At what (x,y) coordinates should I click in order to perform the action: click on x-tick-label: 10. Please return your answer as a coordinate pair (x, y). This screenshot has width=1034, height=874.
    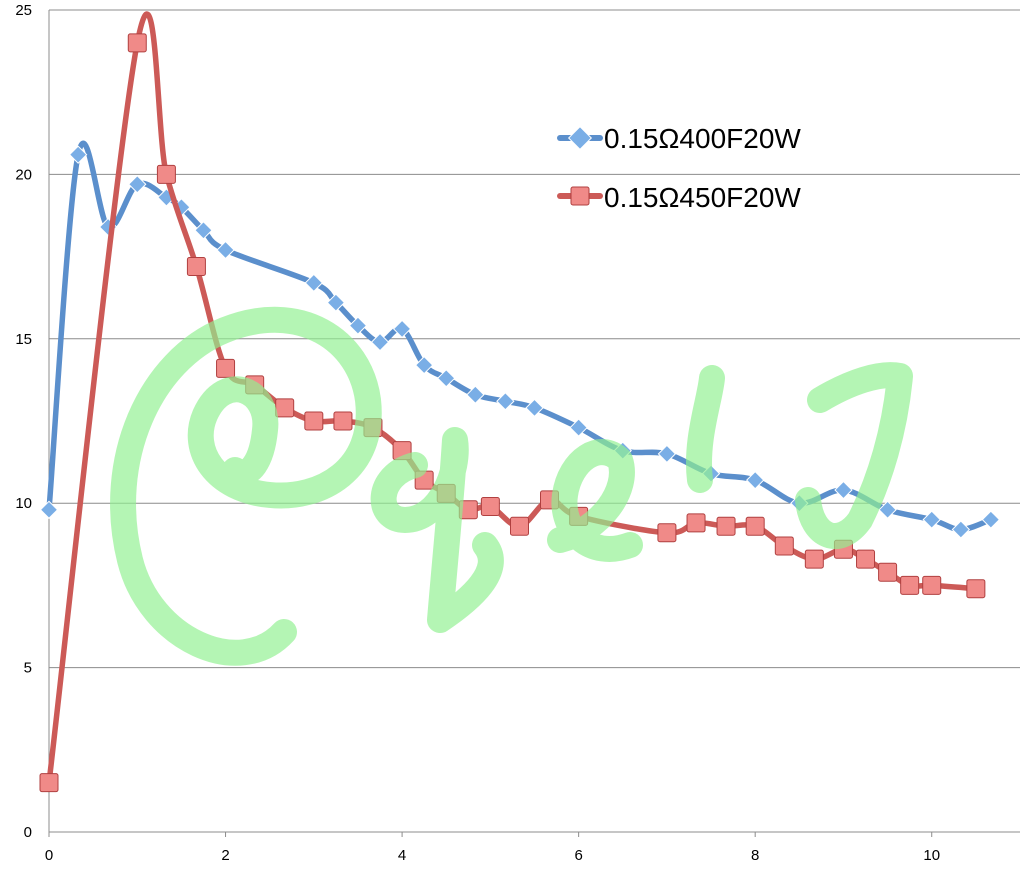
    Looking at the image, I should click on (931, 855).